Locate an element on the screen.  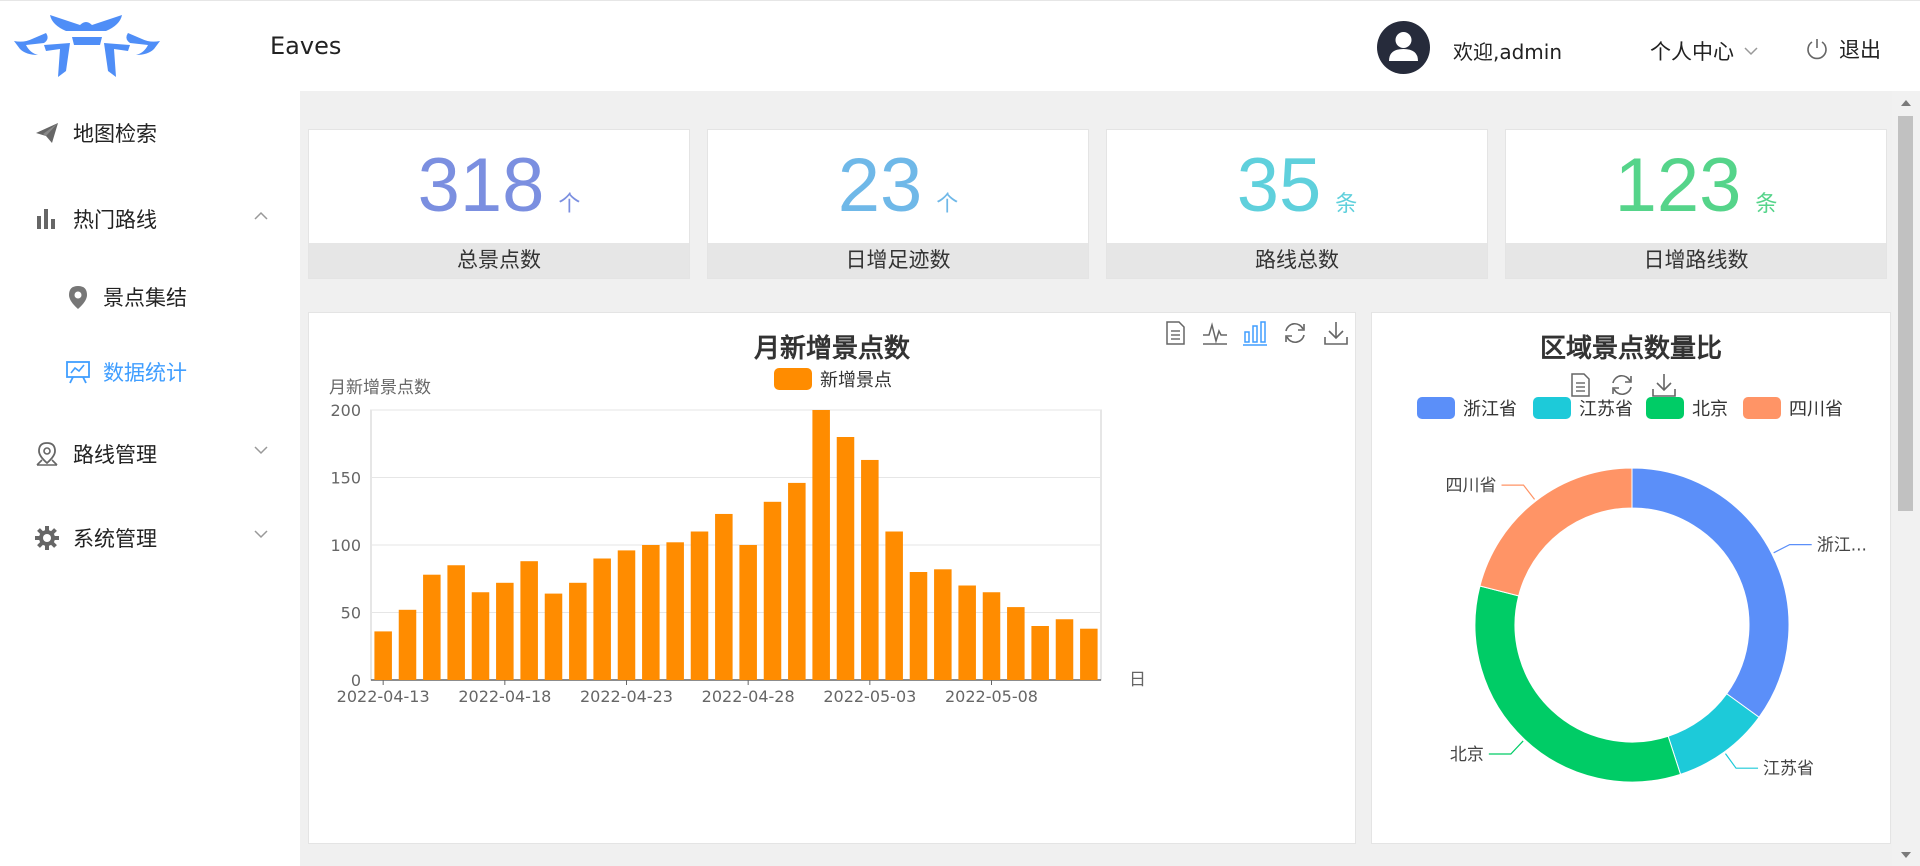
y-tick-label: 200 is located at coordinates (345, 410).